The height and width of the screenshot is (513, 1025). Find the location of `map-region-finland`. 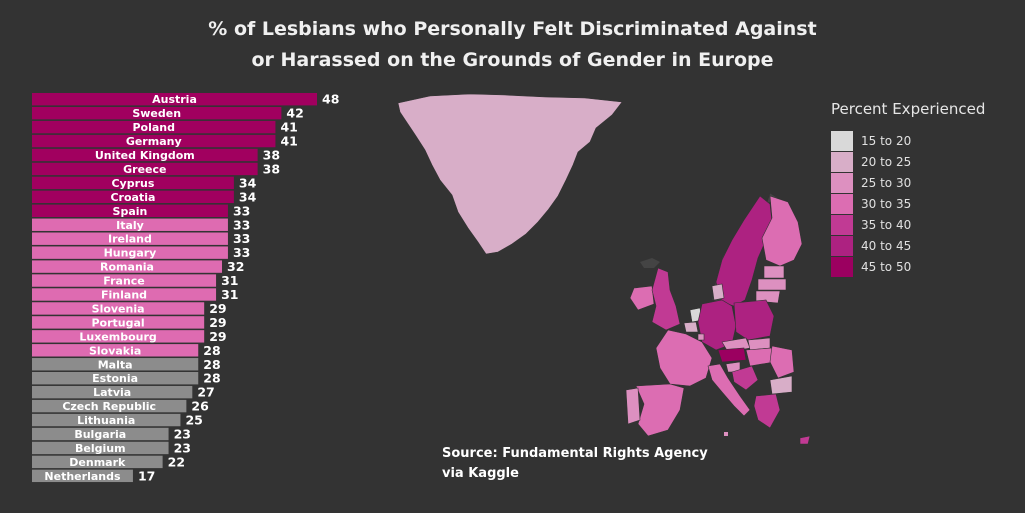

map-region-finland is located at coordinates (782, 231).